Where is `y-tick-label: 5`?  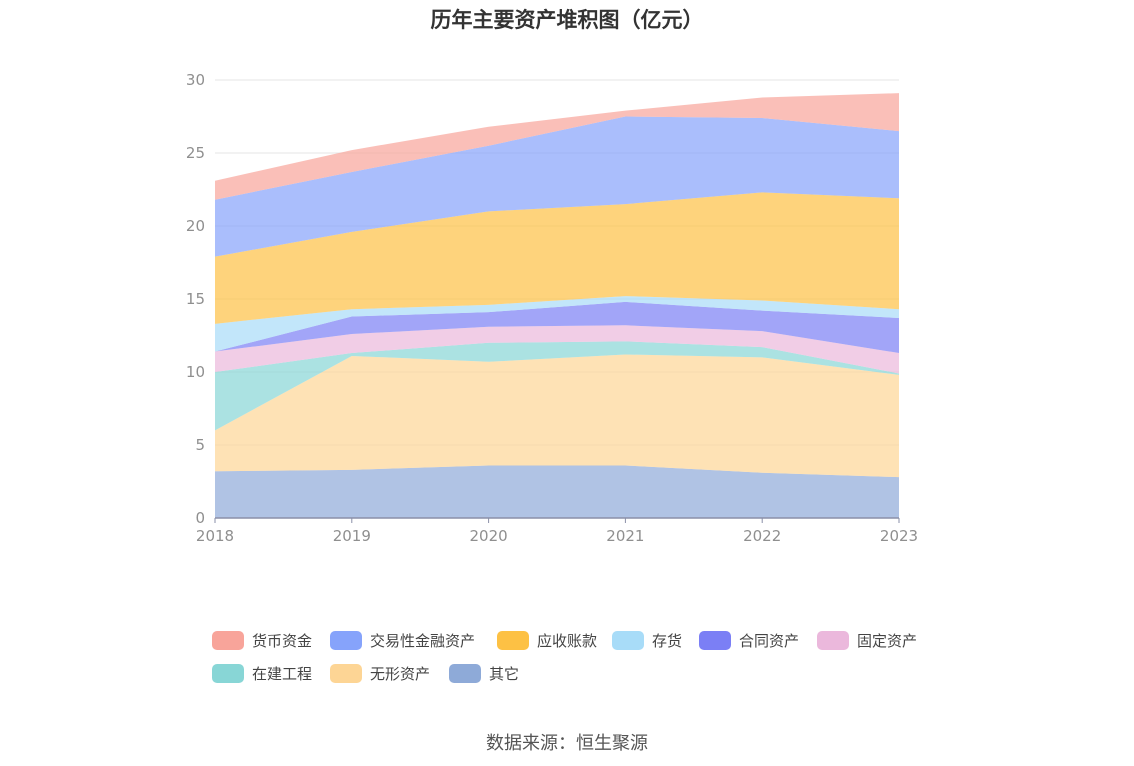
y-tick-label: 5 is located at coordinates (200, 445).